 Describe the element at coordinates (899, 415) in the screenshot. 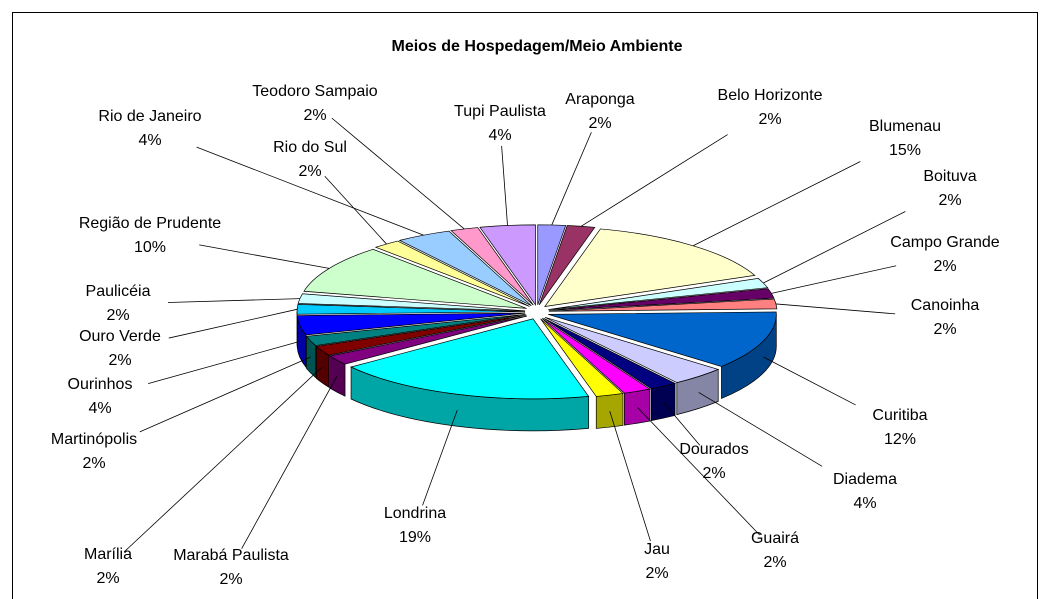

I see `slice-label: Curitiba` at that location.